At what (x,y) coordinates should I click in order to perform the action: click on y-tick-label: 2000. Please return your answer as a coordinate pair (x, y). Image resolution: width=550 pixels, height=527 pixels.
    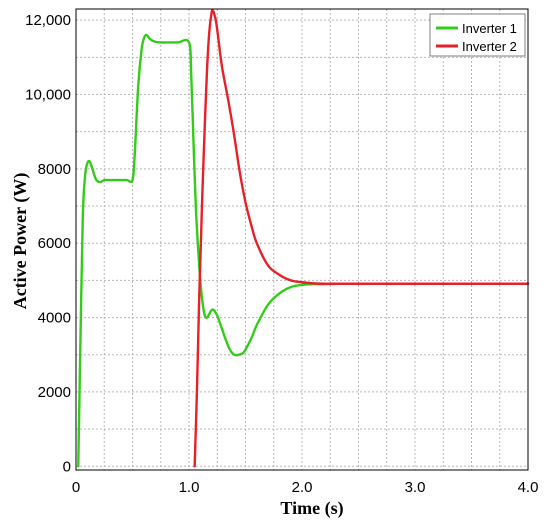
    Looking at the image, I should click on (54, 392).